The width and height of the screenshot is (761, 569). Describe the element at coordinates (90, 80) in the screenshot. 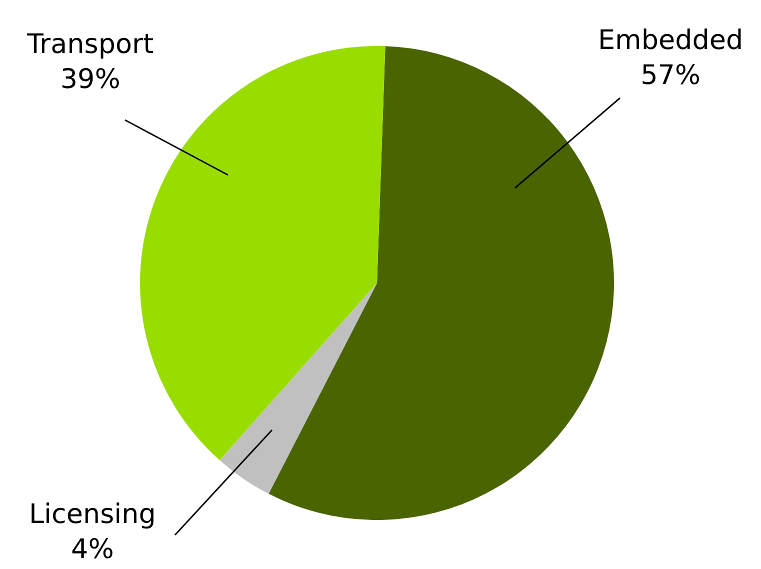

I see `data-label: 39%` at that location.